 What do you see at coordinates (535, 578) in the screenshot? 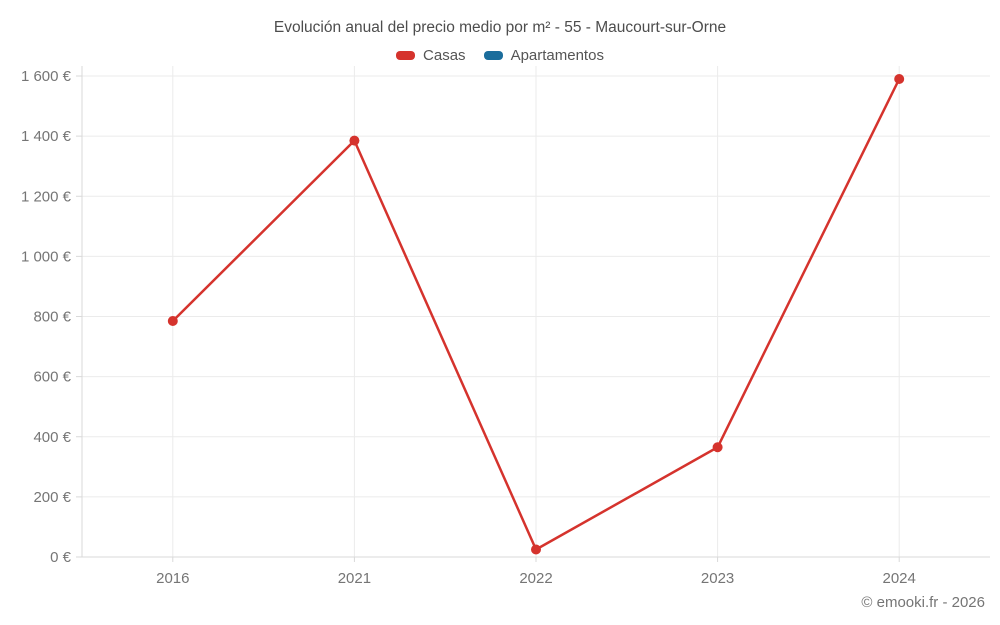
I see `x-axis-tick-label: 2022` at bounding box center [535, 578].